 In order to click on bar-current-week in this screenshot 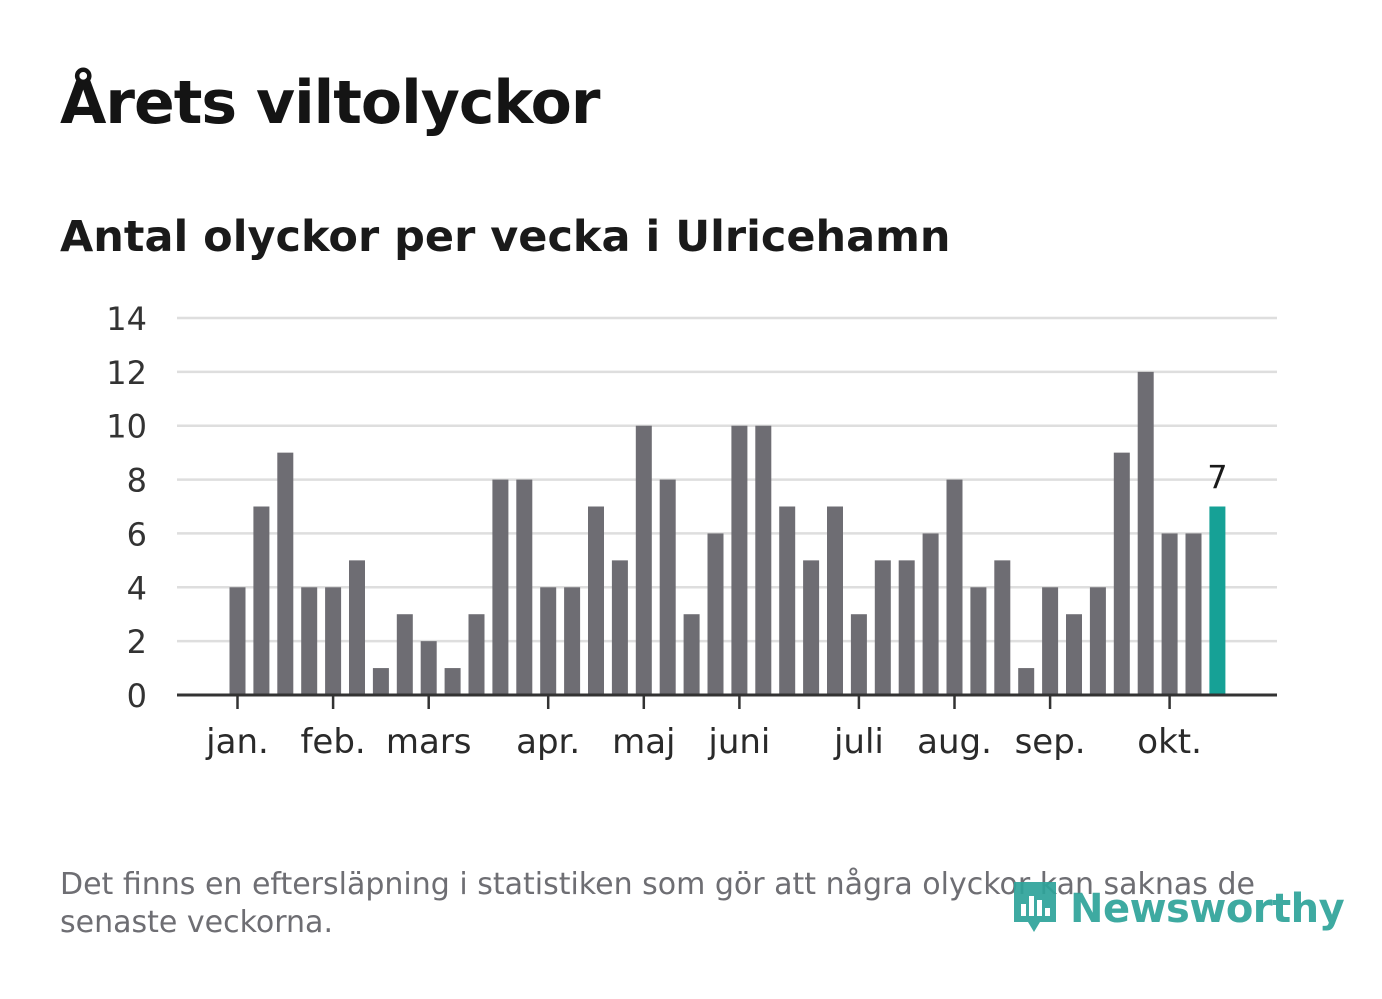, I will do `click(1217, 600)`.